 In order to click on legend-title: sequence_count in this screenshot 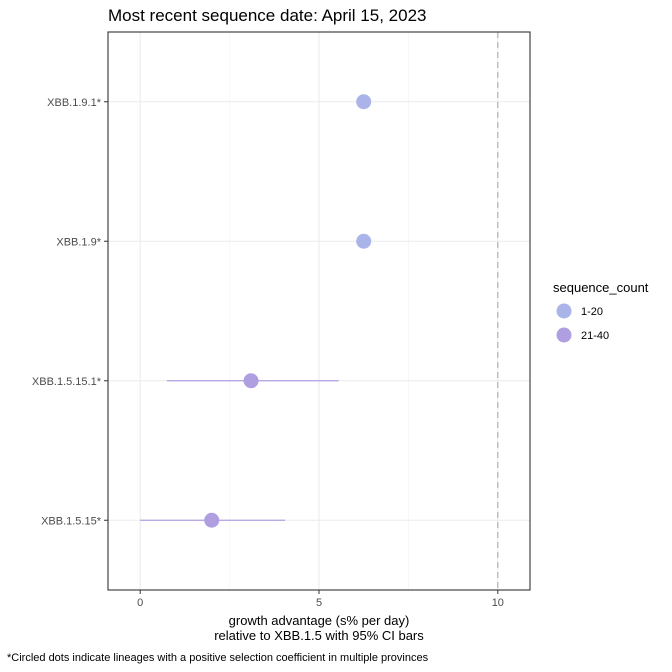, I will do `click(601, 287)`.